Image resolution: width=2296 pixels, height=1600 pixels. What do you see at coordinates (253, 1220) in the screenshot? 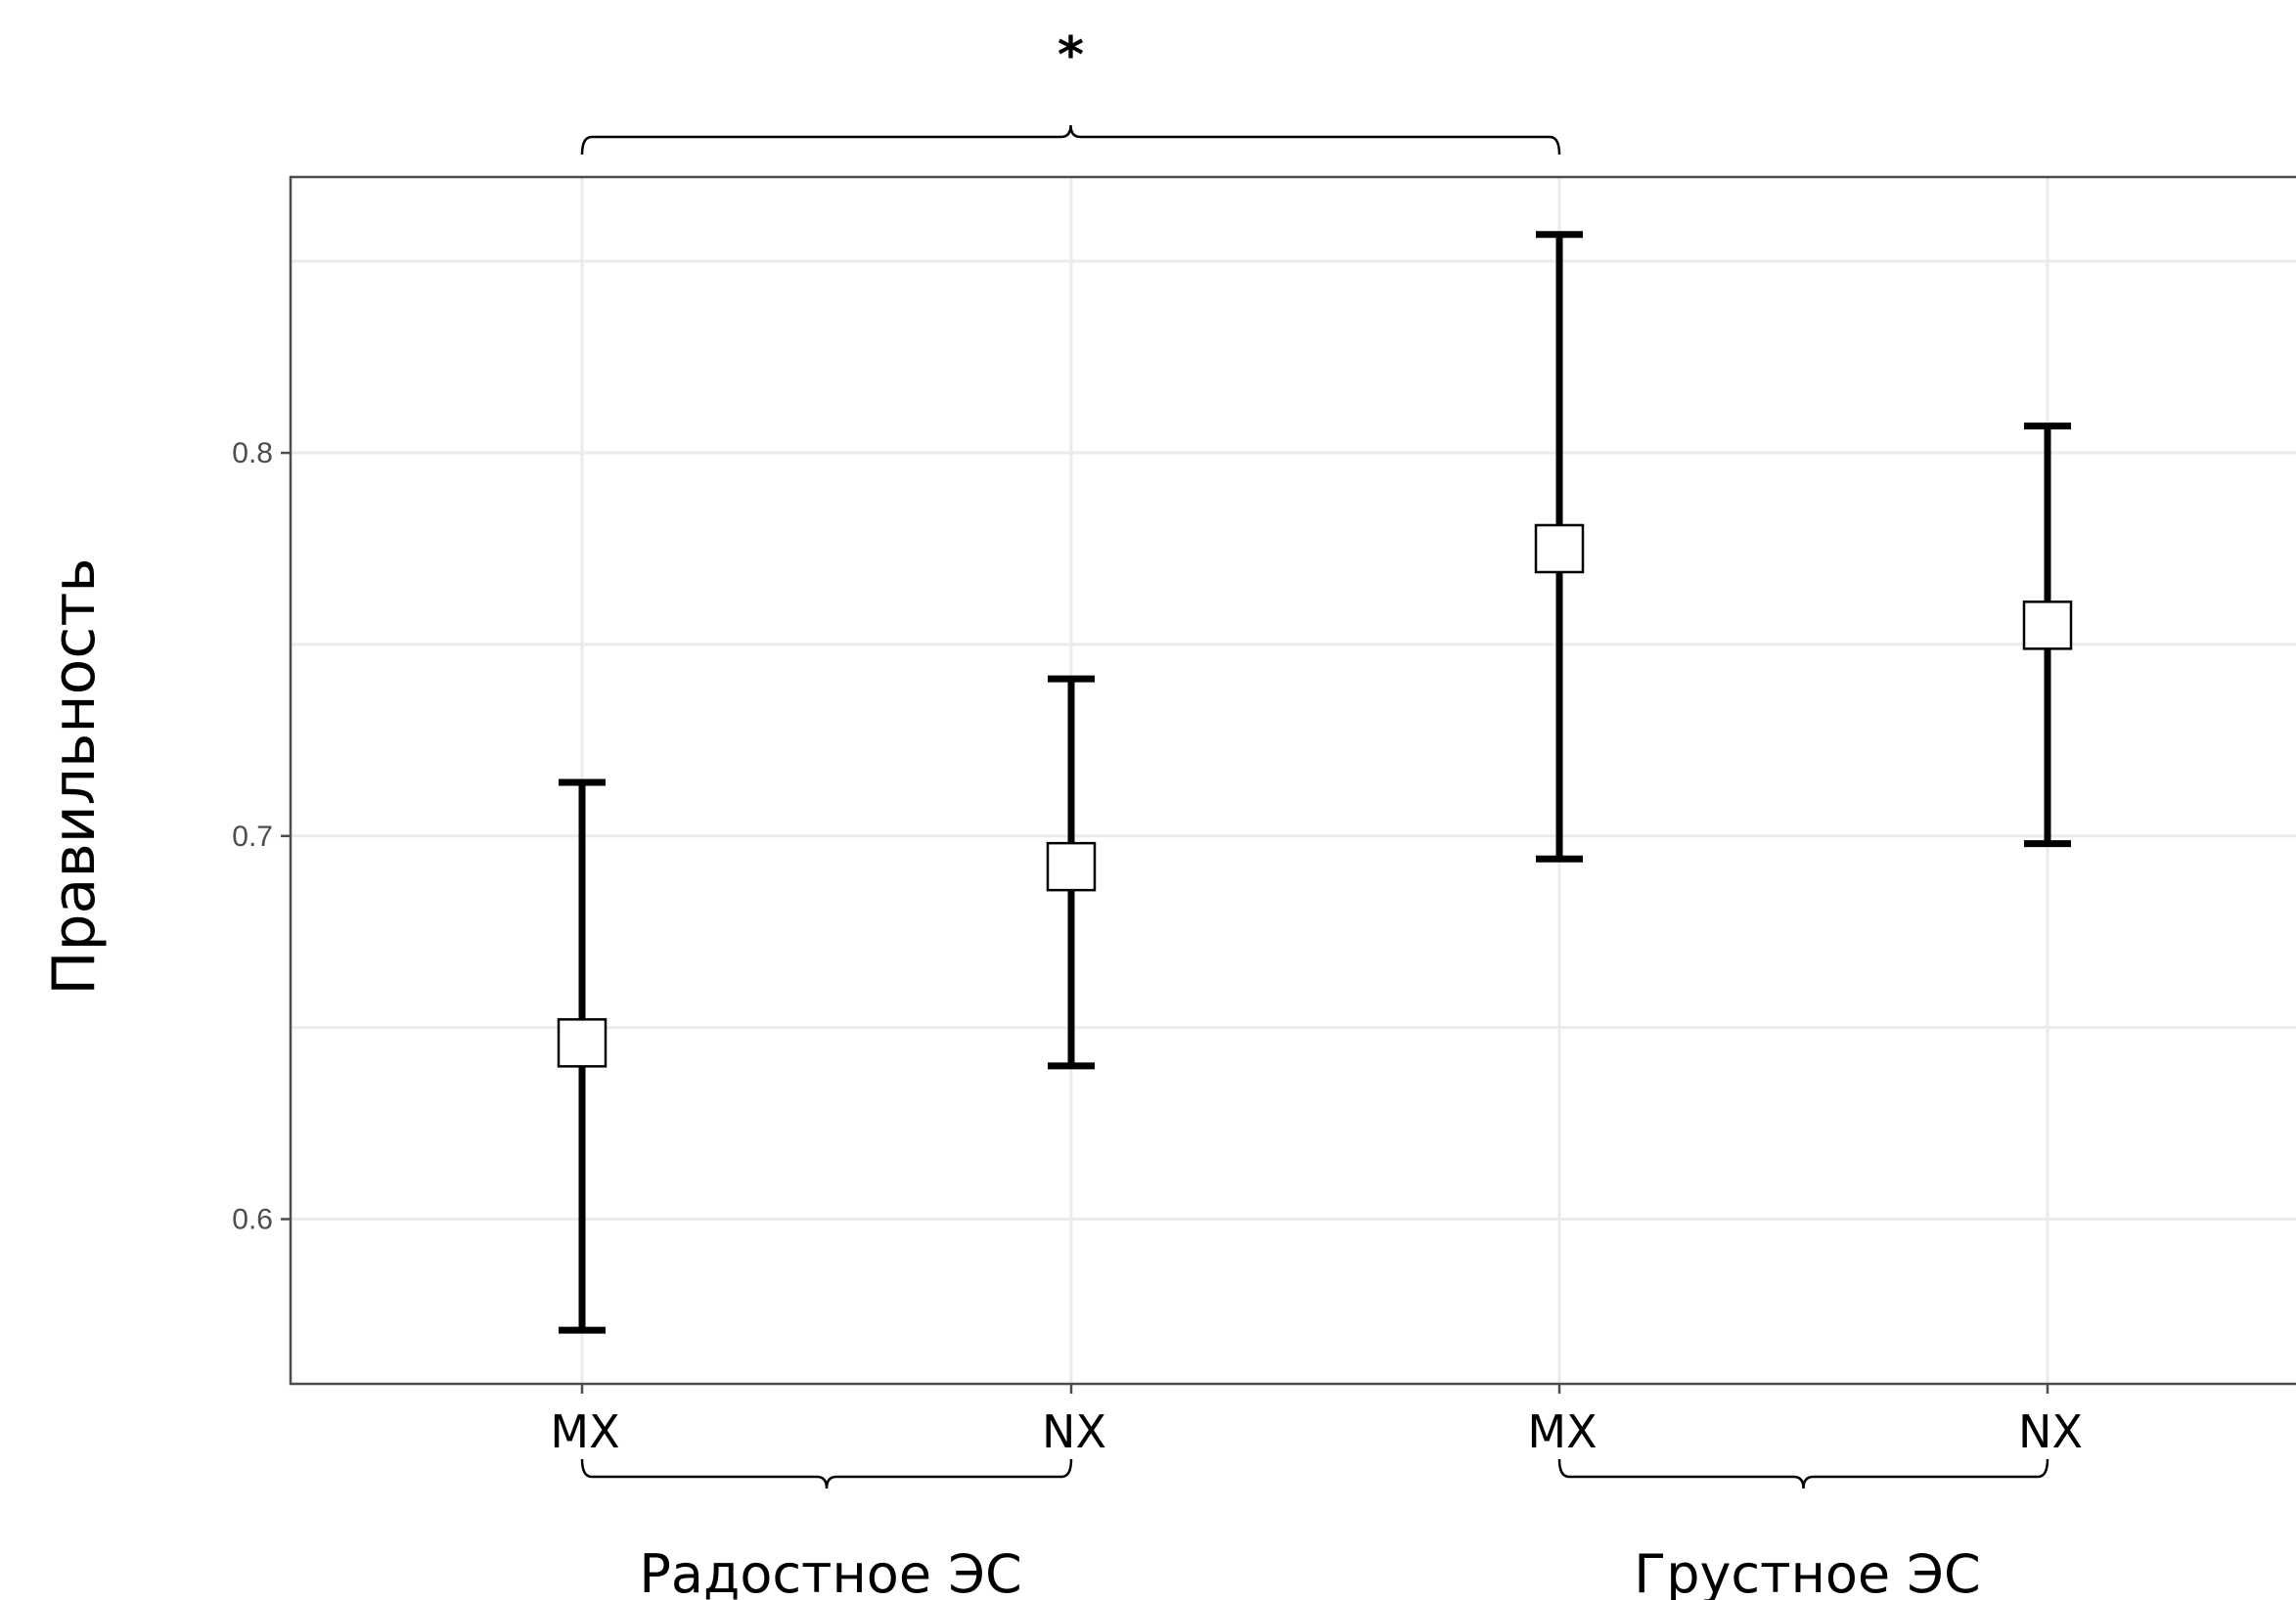
I see `y-tick-label: 0.6` at bounding box center [253, 1220].